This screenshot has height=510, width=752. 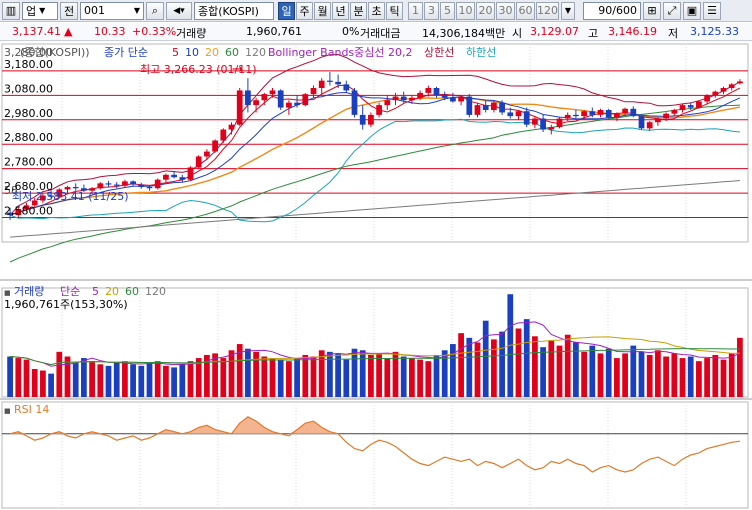 I want to click on market-select: 업 ▼, so click(x=40, y=10).